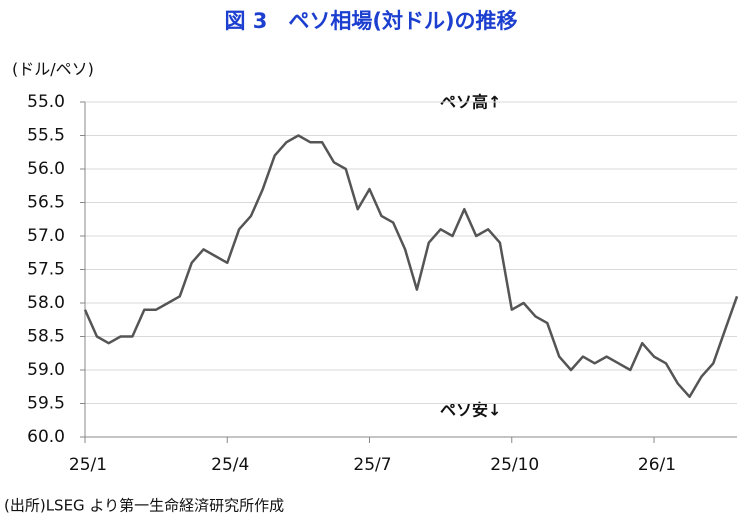 This screenshot has height=520, width=742. What do you see at coordinates (46, 236) in the screenshot?
I see `y-tick-label: 57.0` at bounding box center [46, 236].